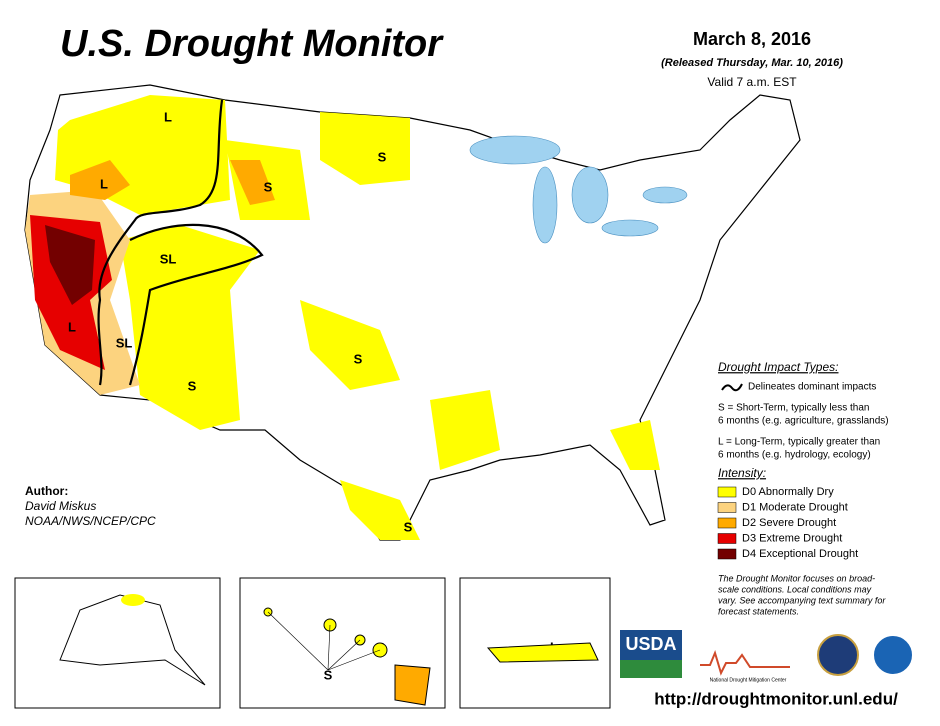 The width and height of the screenshot is (940, 726). Describe the element at coordinates (776, 698) in the screenshot. I see `url: http://droughtmonitor.unl.edu/` at that location.